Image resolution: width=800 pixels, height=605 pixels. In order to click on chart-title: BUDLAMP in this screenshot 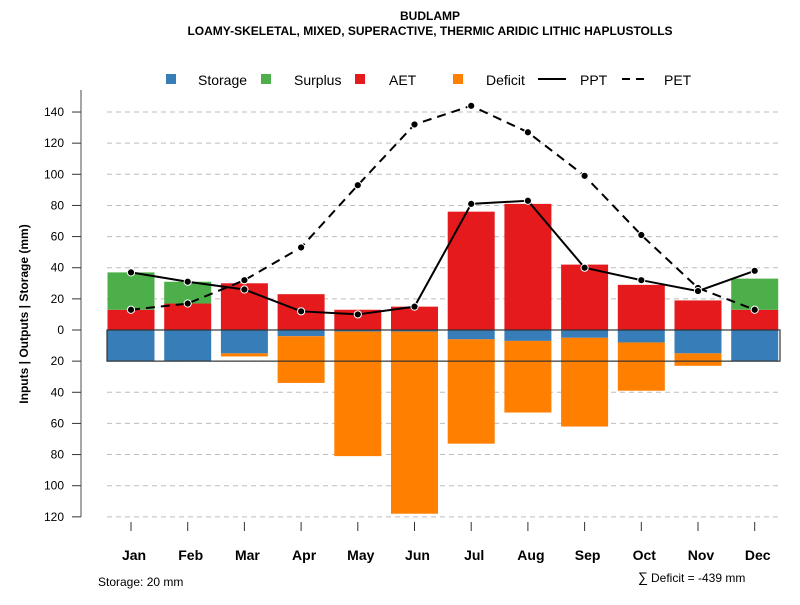, I will do `click(430, 16)`.